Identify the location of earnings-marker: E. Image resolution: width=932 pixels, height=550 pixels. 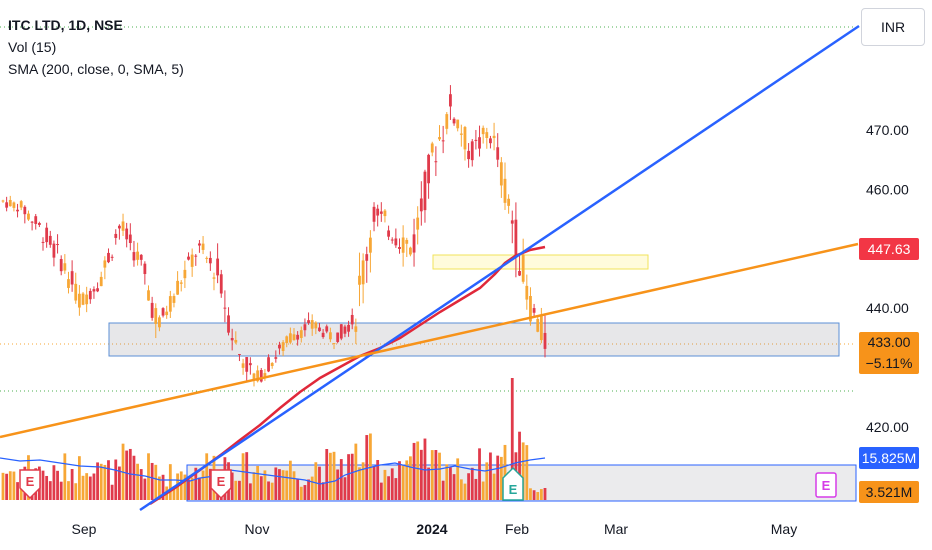
(826, 485).